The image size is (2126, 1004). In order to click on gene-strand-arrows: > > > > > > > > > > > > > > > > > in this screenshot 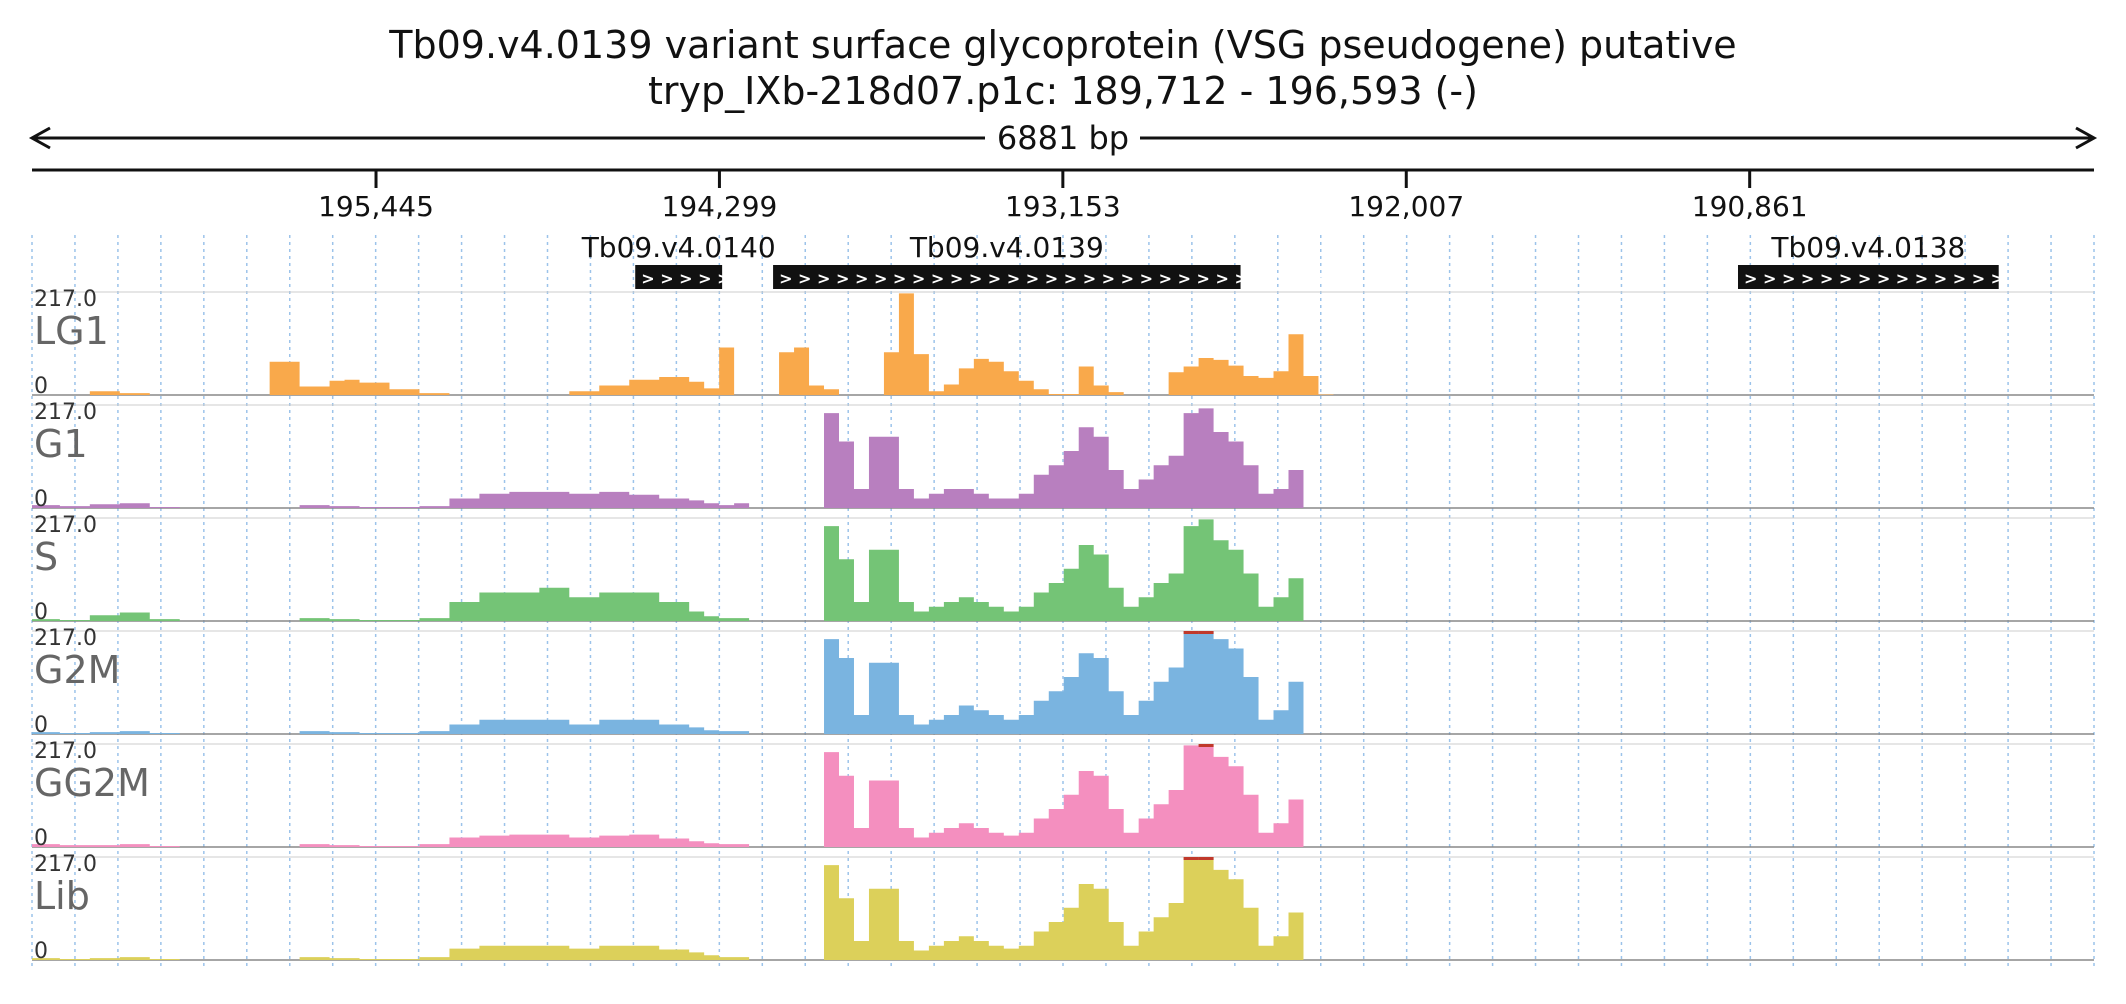, I will do `click(1902, 278)`.